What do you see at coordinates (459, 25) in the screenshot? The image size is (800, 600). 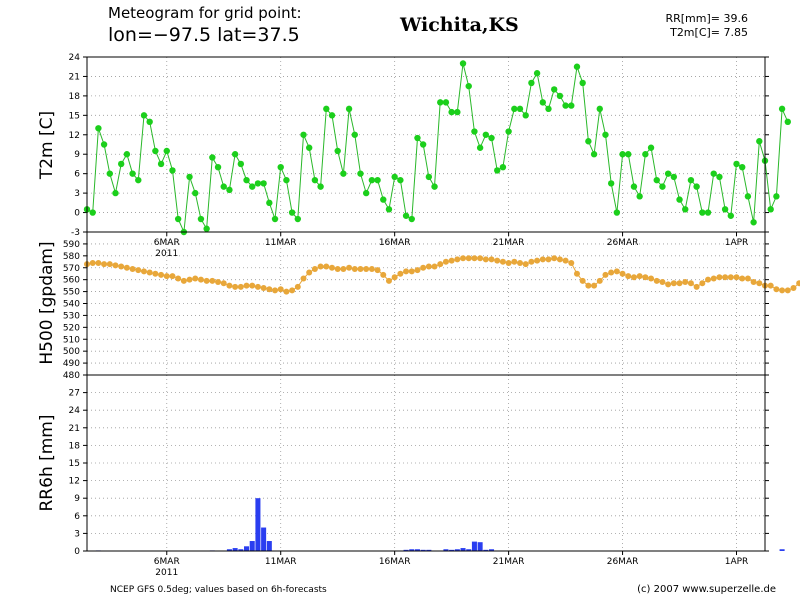 I see `station-name: Wichita,KS` at bounding box center [459, 25].